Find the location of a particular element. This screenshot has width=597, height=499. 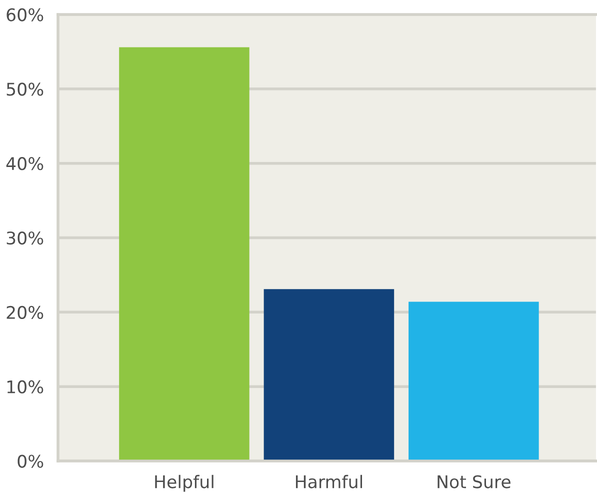

y-tick-label: 30% is located at coordinates (25, 238).